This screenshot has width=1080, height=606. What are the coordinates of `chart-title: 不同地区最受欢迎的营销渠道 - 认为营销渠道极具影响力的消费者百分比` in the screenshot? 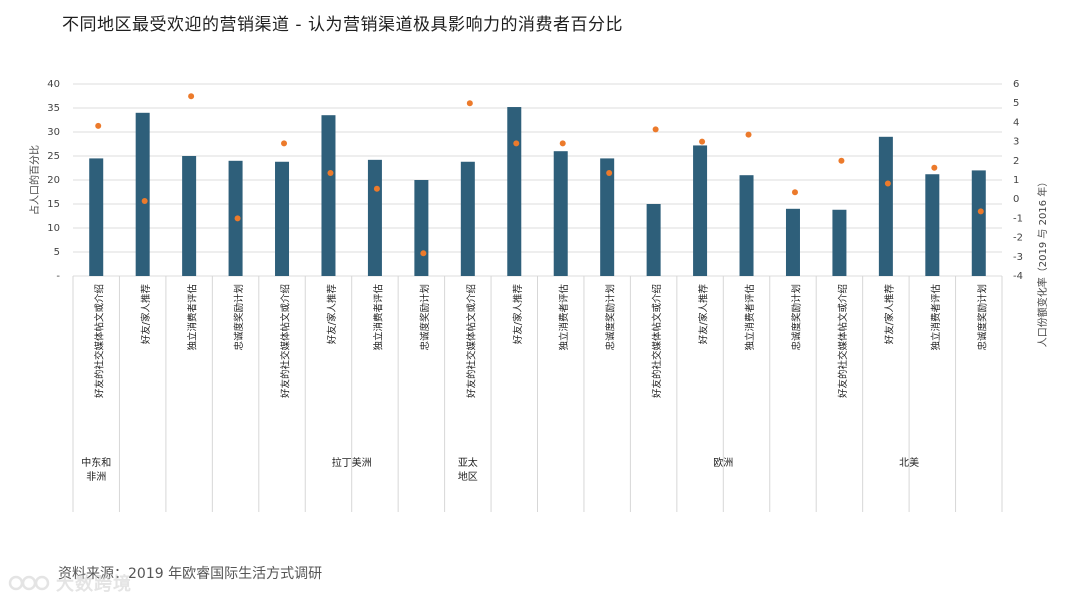 It's located at (342, 25).